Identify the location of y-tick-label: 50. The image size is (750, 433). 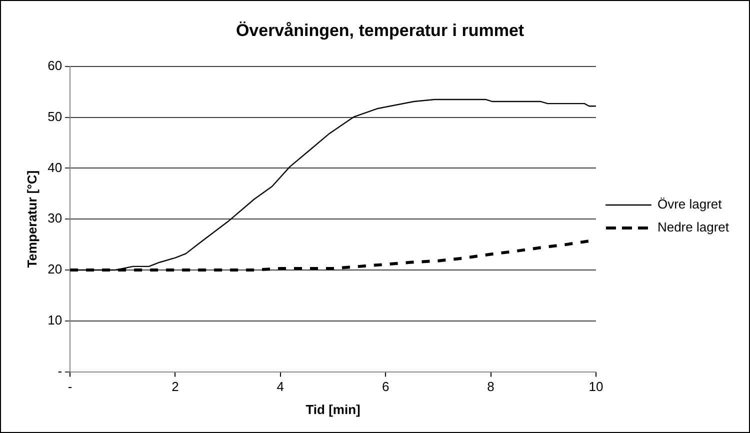
(55, 116).